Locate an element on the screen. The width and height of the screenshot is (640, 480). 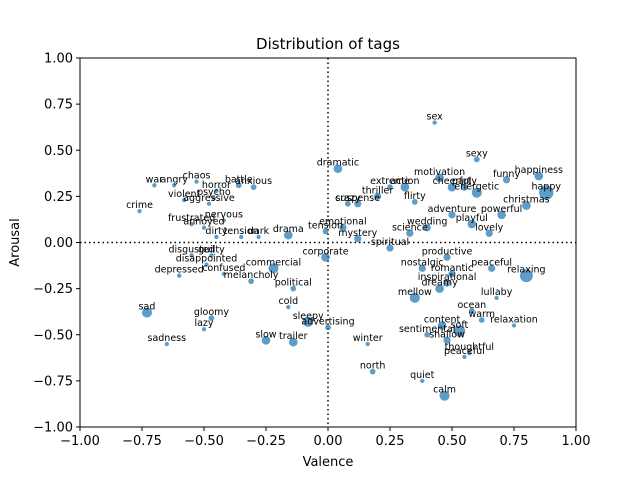
point-label: confused is located at coordinates (223, 268).